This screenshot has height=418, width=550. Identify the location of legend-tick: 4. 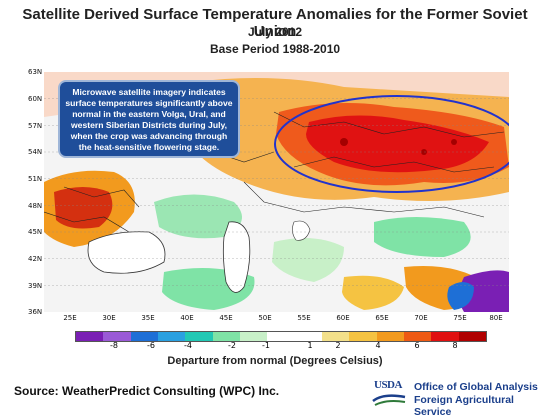
(378, 345).